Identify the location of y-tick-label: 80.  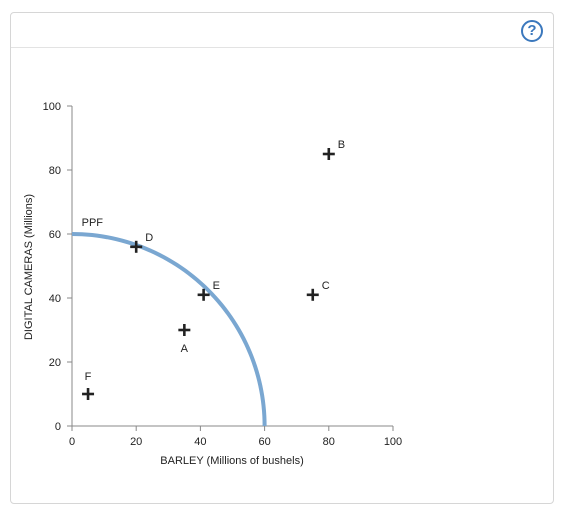
(55, 171).